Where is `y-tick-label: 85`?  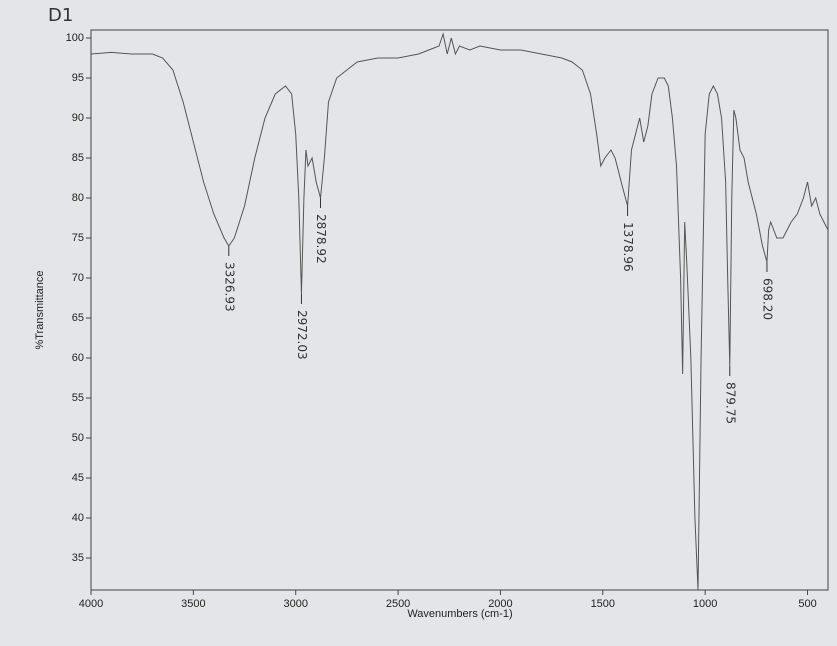
y-tick-label: 85 is located at coordinates (78, 158).